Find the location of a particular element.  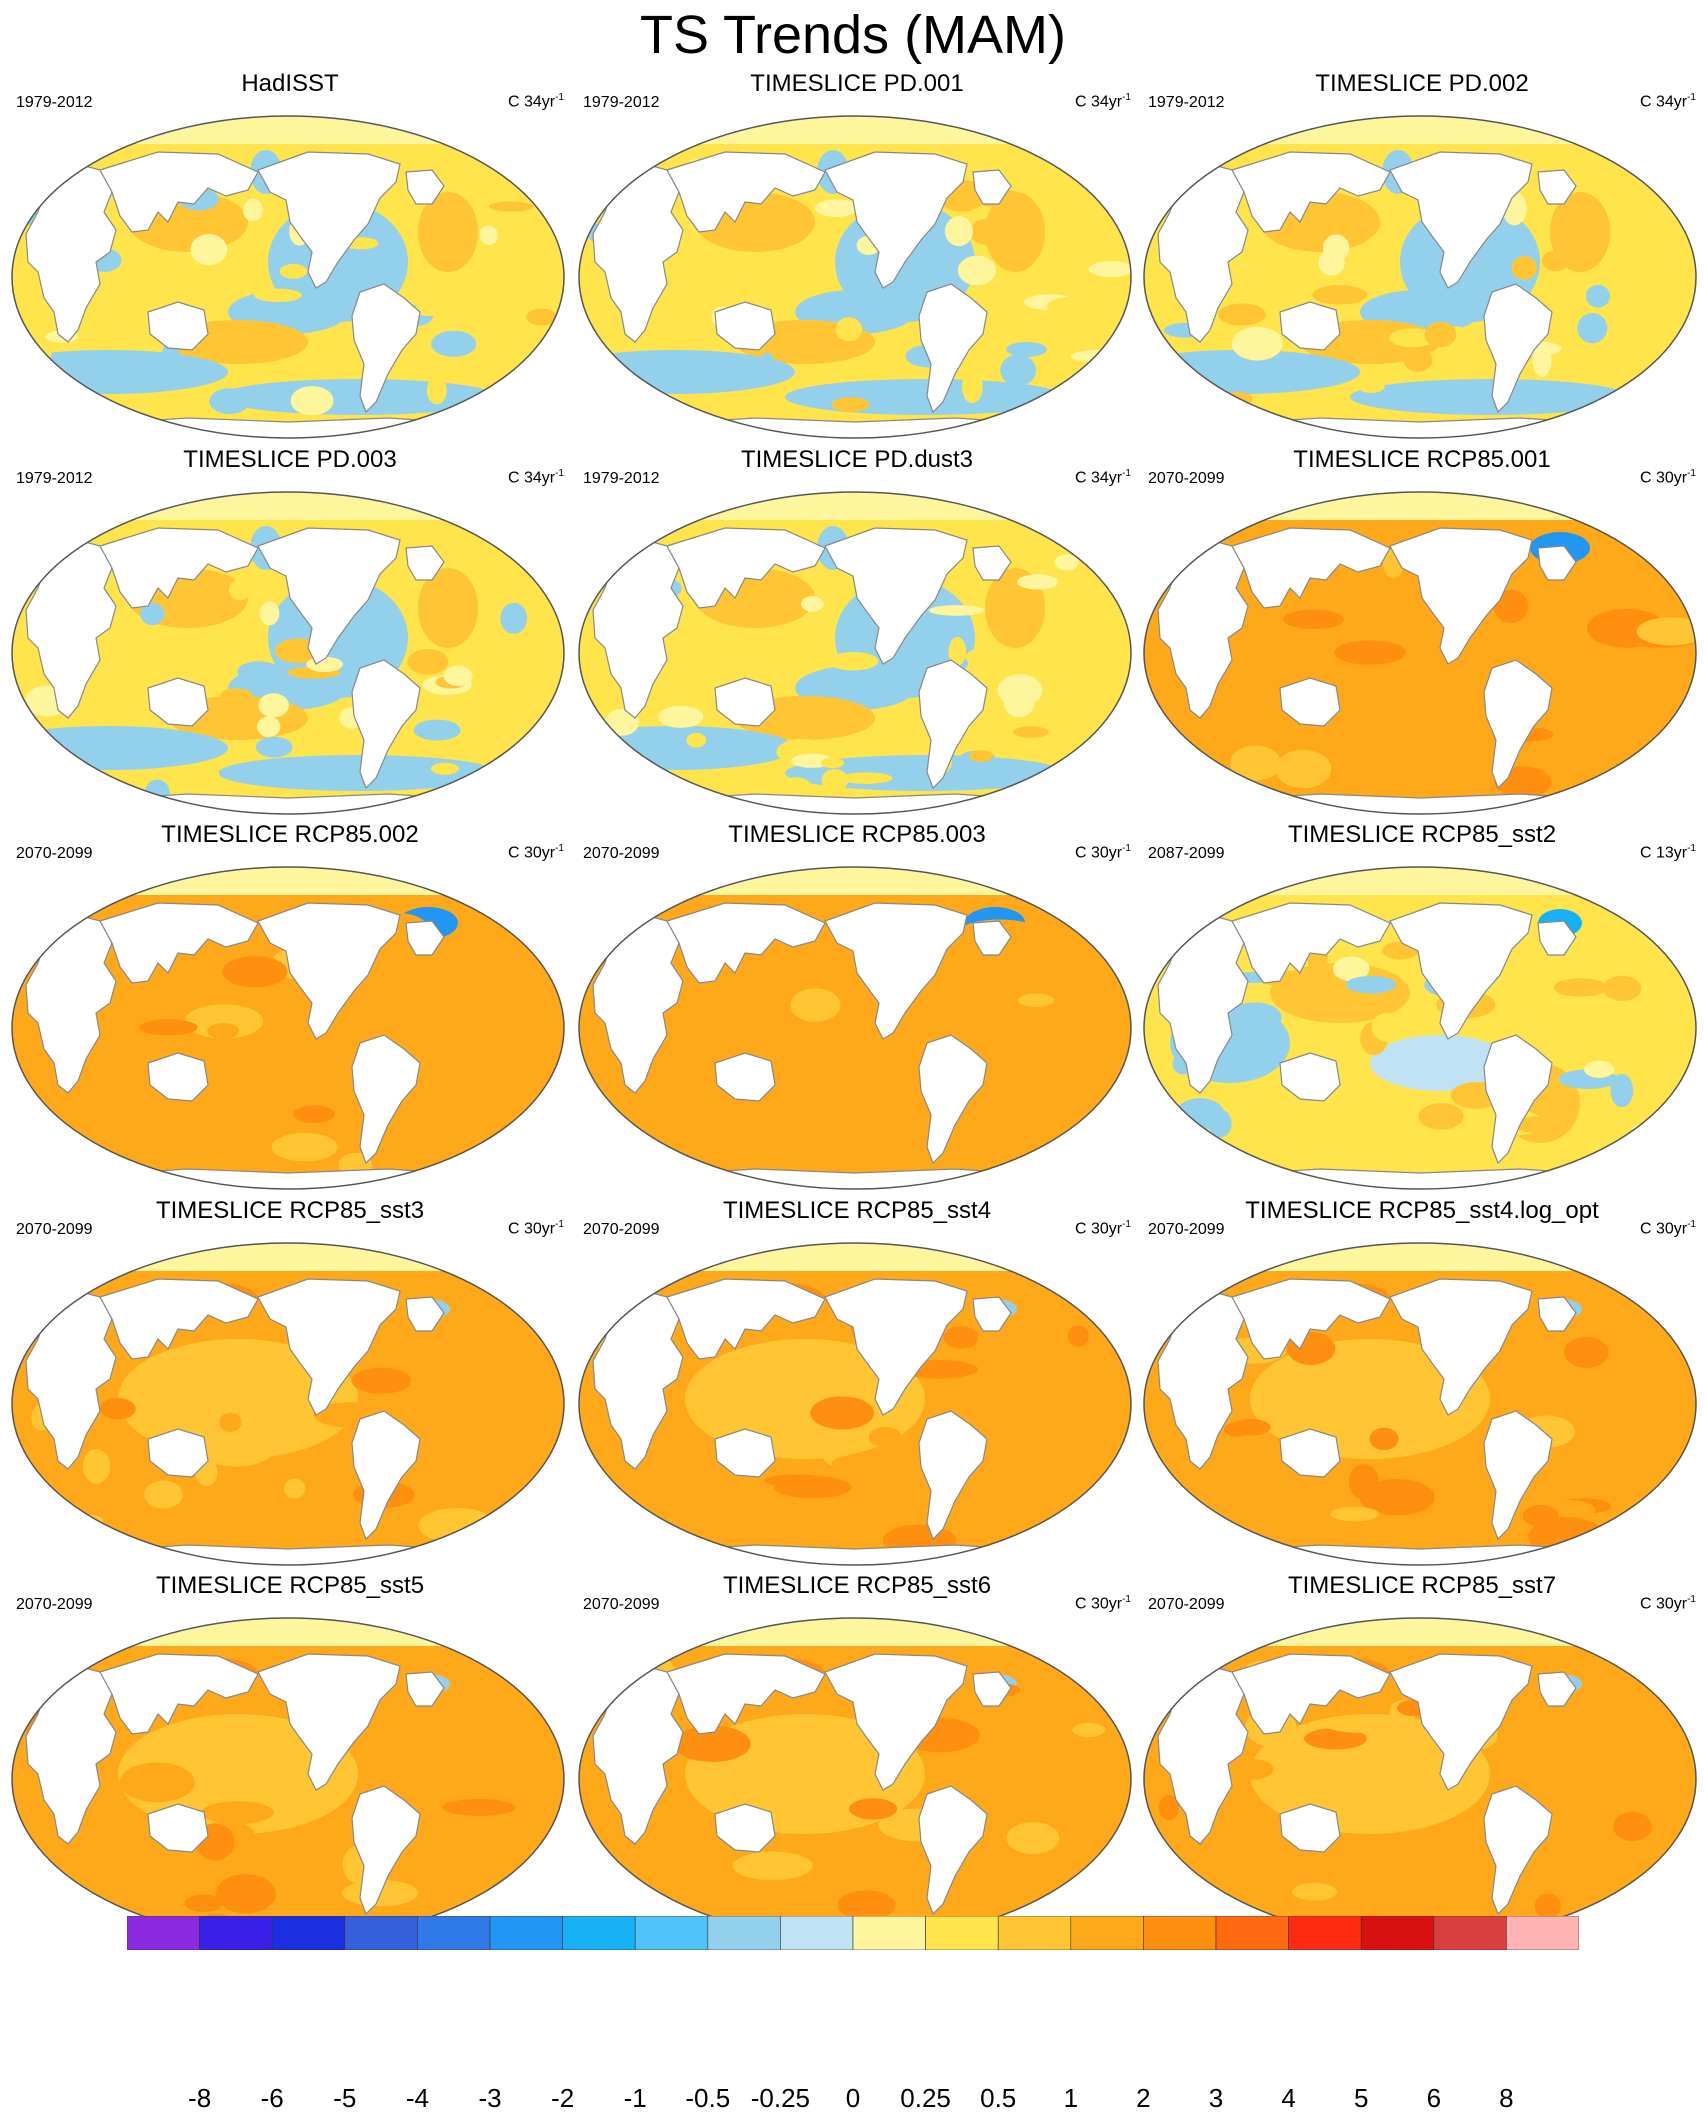

map-panel: TIMESLICE RCP85_sst6 2070-2099 C 30yr-1 is located at coordinates (857, 1771).